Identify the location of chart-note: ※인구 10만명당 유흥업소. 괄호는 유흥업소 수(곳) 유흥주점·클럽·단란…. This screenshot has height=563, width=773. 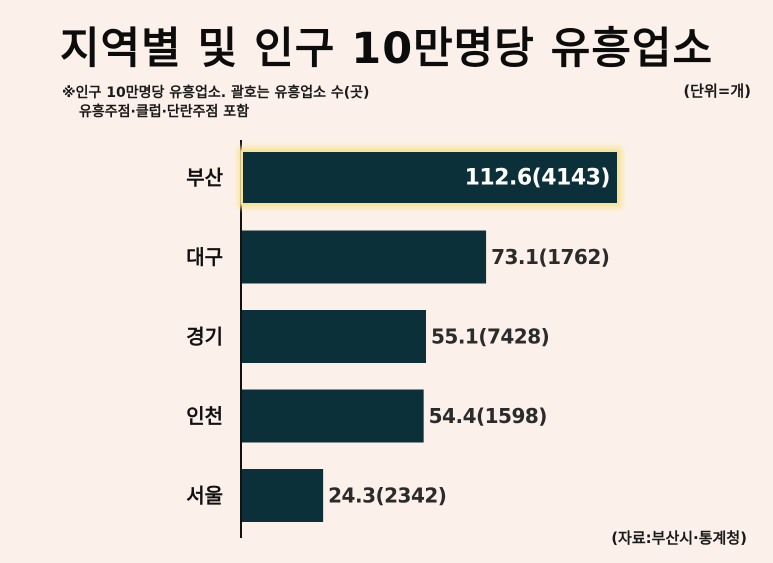
(215, 103).